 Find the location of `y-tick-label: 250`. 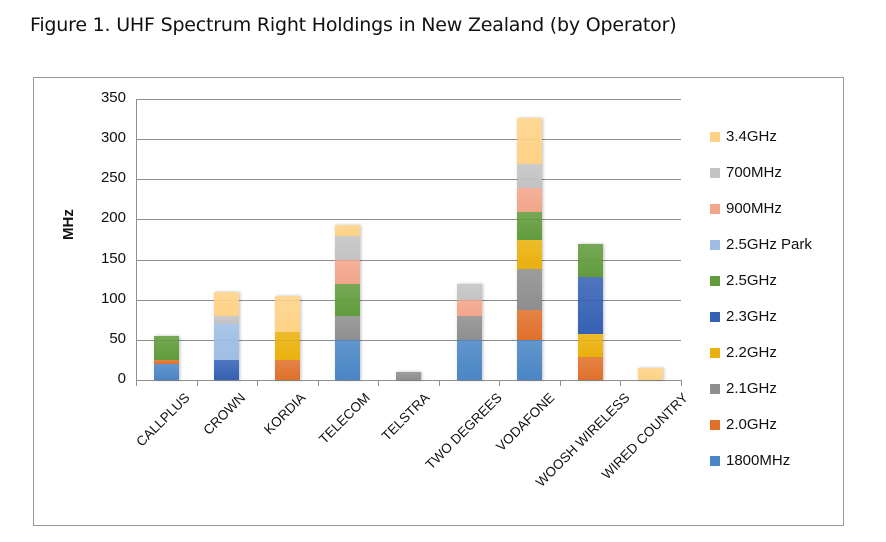

y-tick-label: 250 is located at coordinates (113, 178).